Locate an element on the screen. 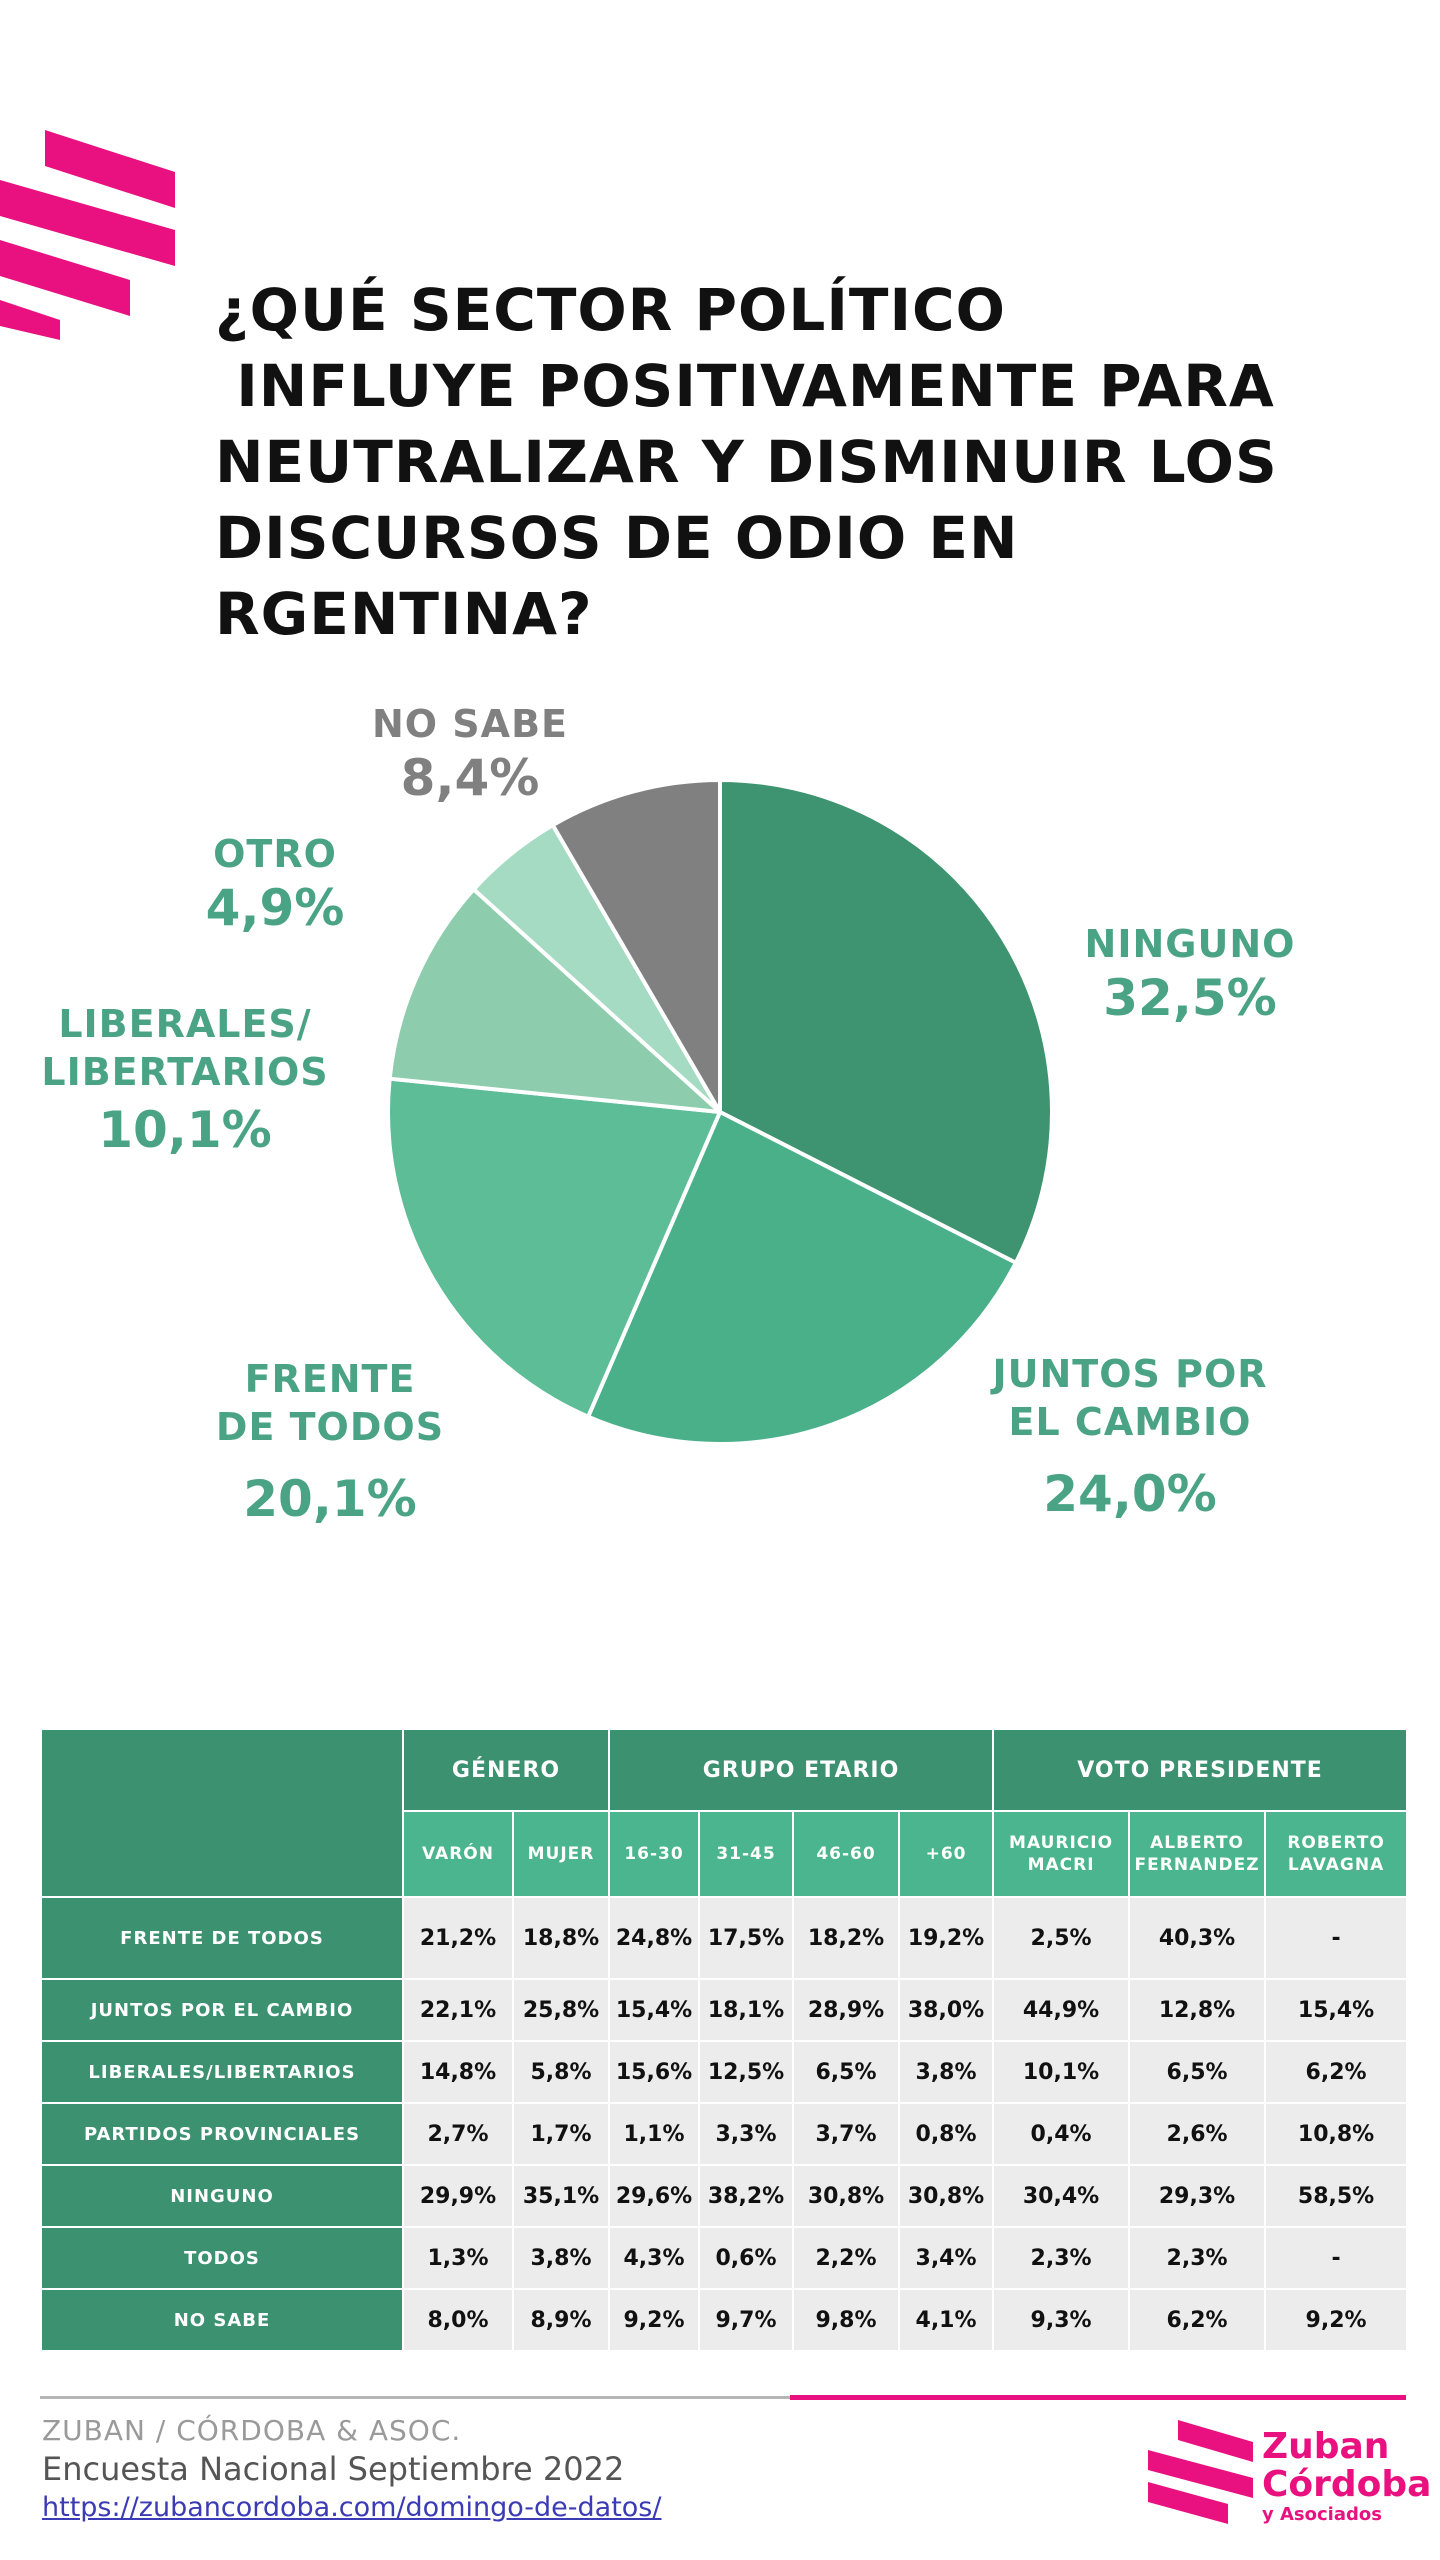  table-cell: 0,6% is located at coordinates (746, 2258).